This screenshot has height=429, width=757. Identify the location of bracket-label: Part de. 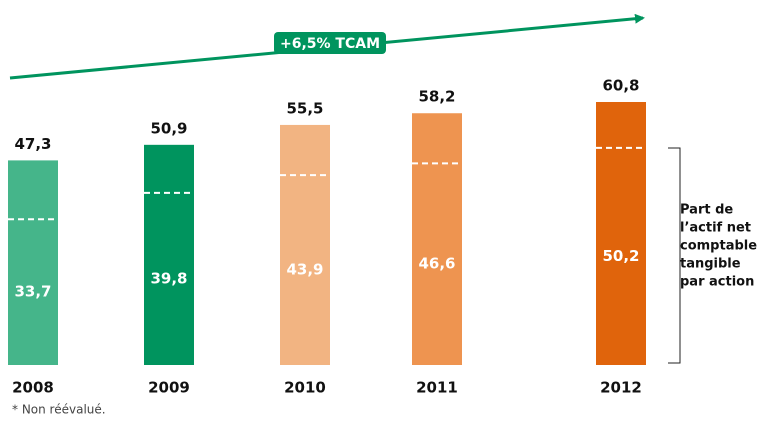
(706, 210).